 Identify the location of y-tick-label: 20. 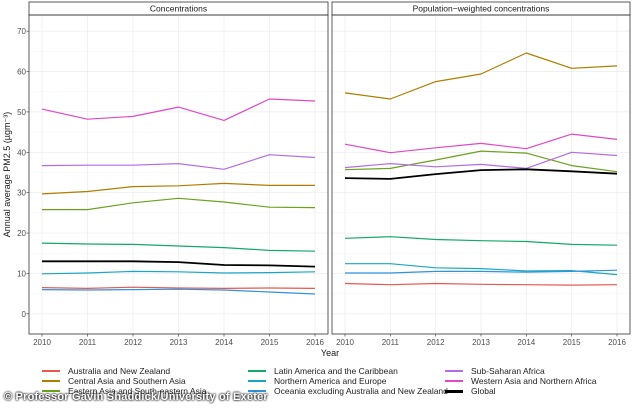
(21, 233).